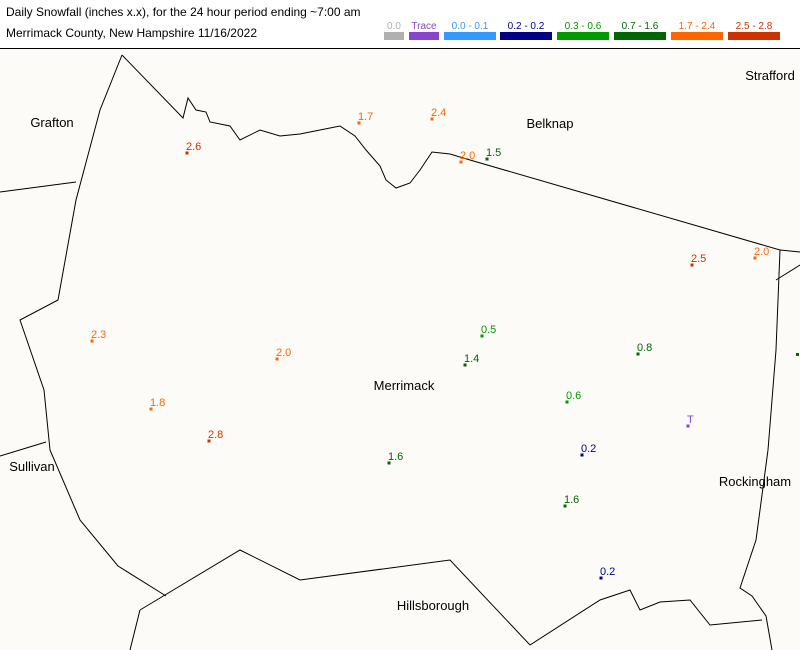  What do you see at coordinates (365, 117) in the screenshot?
I see `station-value: 1.7` at bounding box center [365, 117].